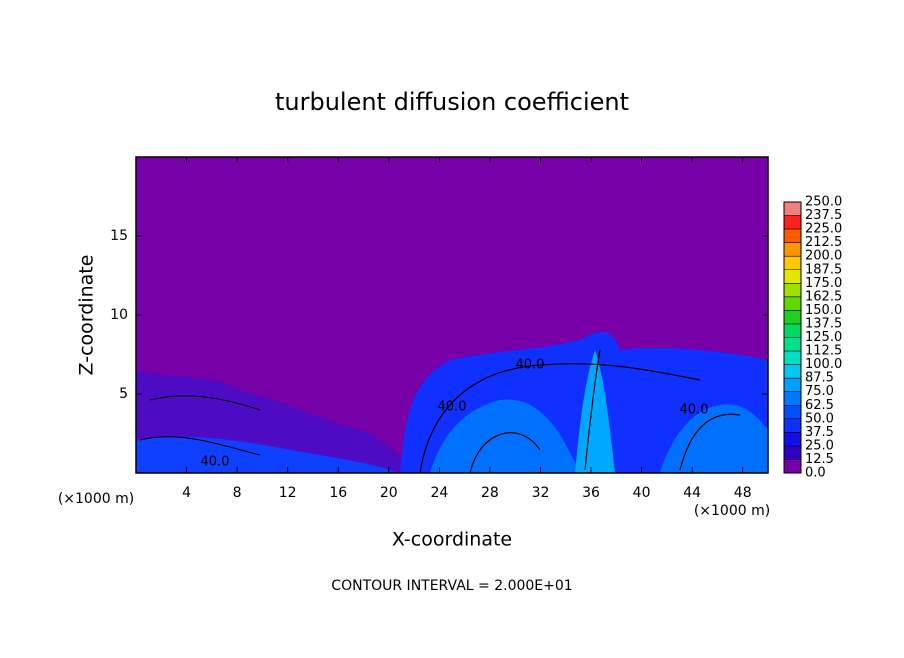 The width and height of the screenshot is (904, 658). What do you see at coordinates (823, 337) in the screenshot?
I see `colorbar-label: 125.0` at bounding box center [823, 337].